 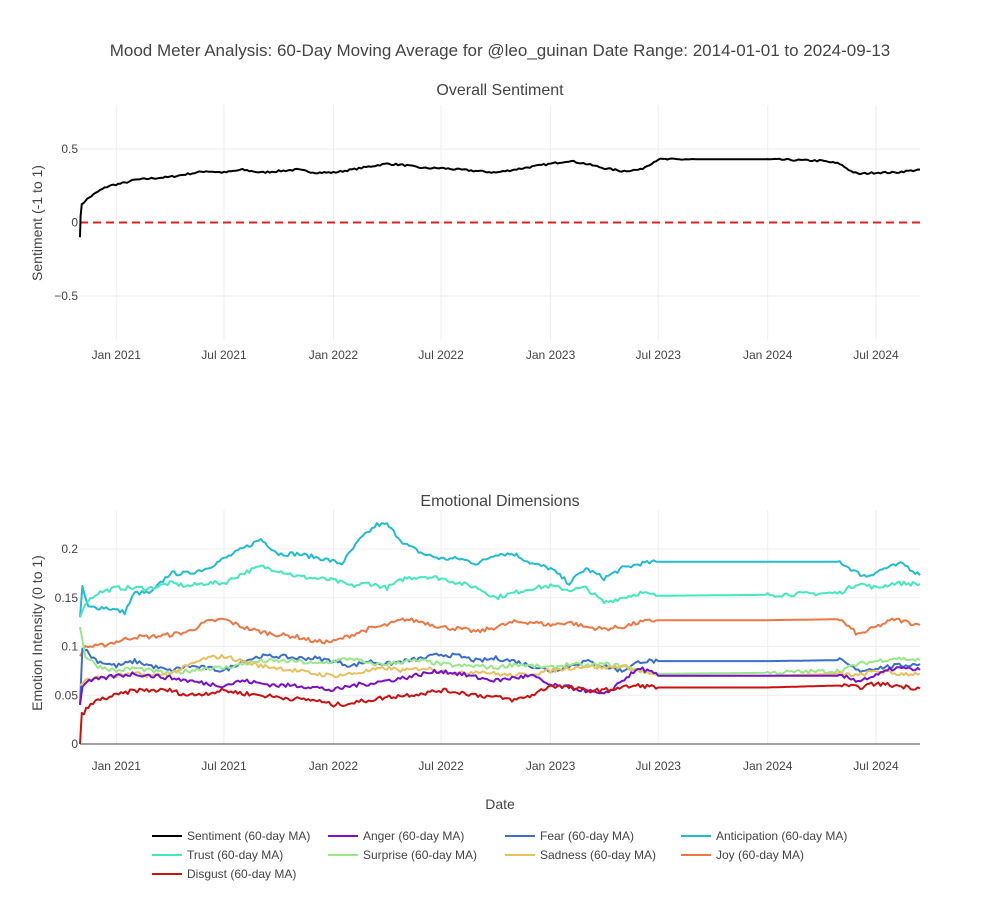 I want to click on sentiment-x-tick-label: Jan 2024, so click(x=768, y=355).